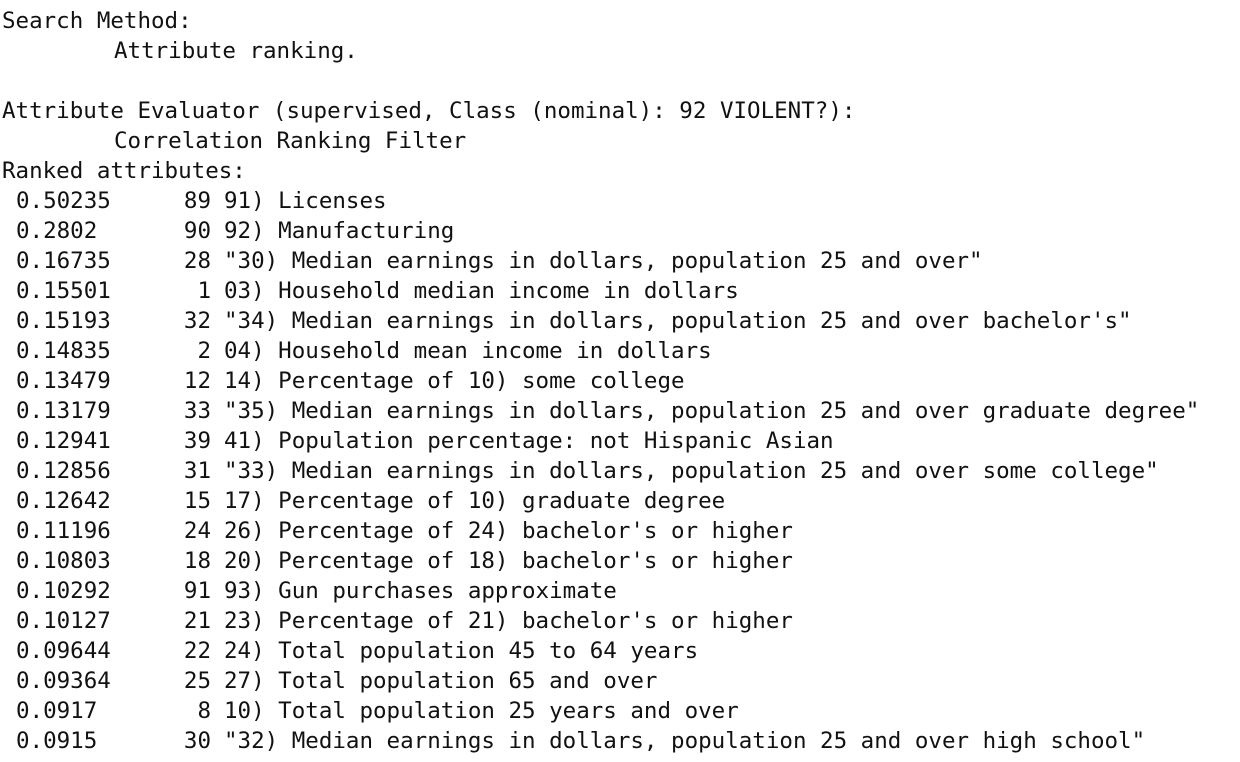 This screenshot has width=1240, height=762. I want to click on ranked-score: 0.16735, so click(63, 261).